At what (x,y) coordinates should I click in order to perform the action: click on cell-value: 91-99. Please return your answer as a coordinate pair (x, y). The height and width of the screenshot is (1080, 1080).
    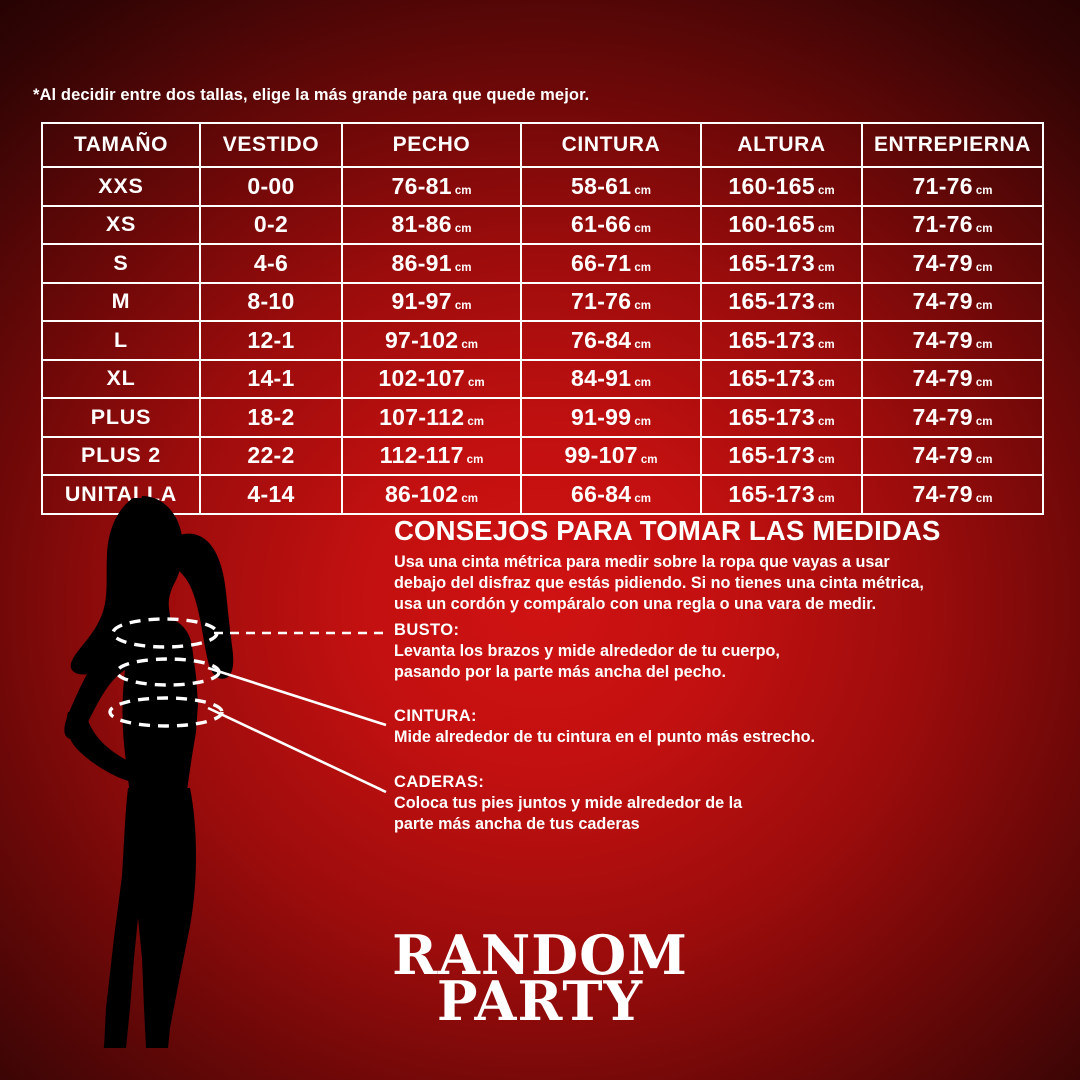
    Looking at the image, I should click on (601, 416).